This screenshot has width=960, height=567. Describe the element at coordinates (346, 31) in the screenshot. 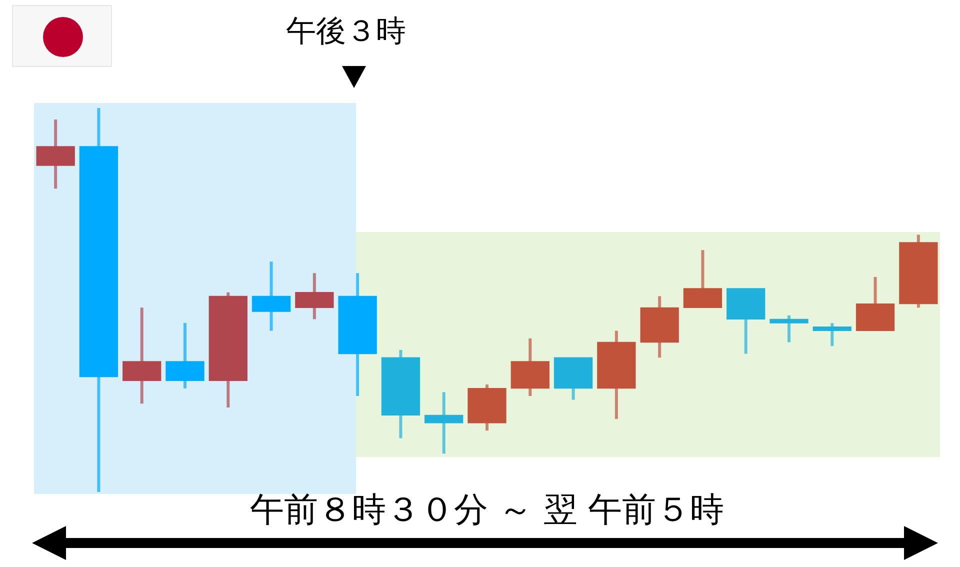

I see `text: 午後３時` at that location.